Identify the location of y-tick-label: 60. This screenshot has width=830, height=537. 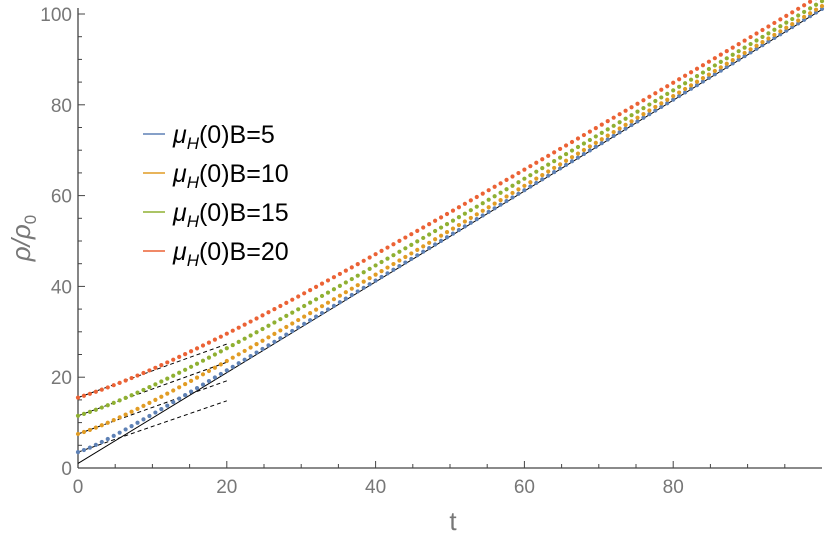
(61, 197).